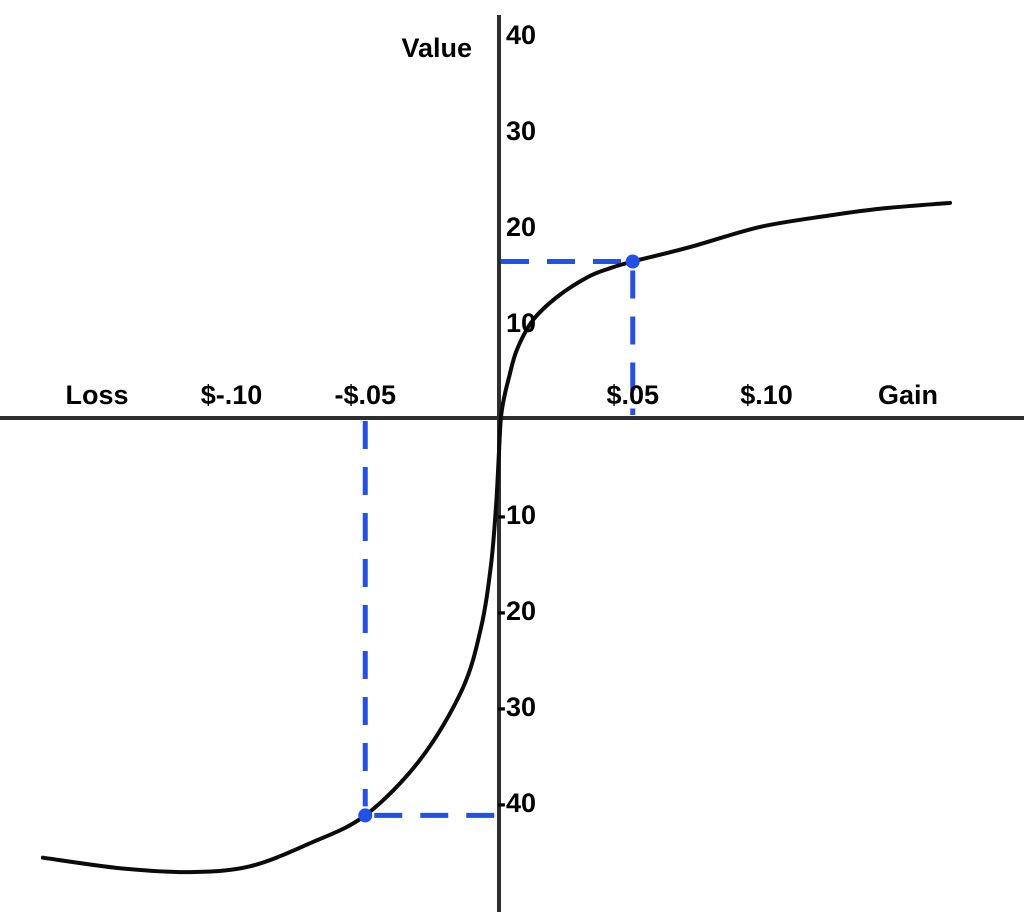 The width and height of the screenshot is (1024, 919). I want to click on x-tick-label--0.05: -$.05, so click(365, 395).